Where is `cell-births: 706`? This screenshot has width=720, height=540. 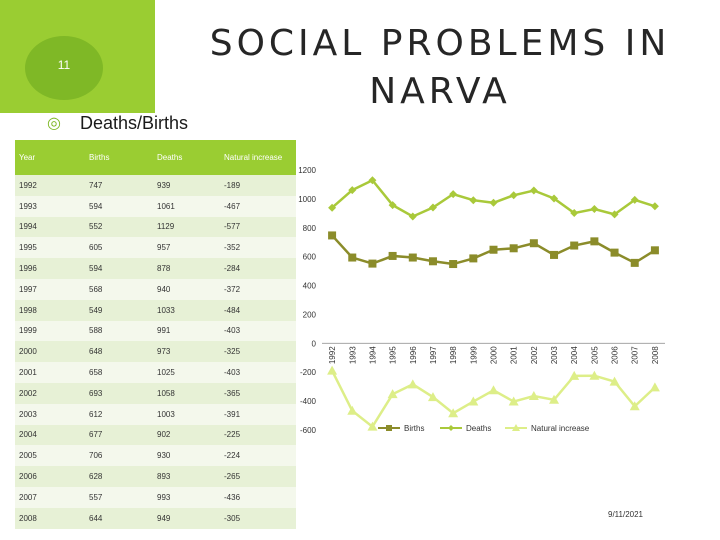 cell-births: 706 is located at coordinates (119, 456).